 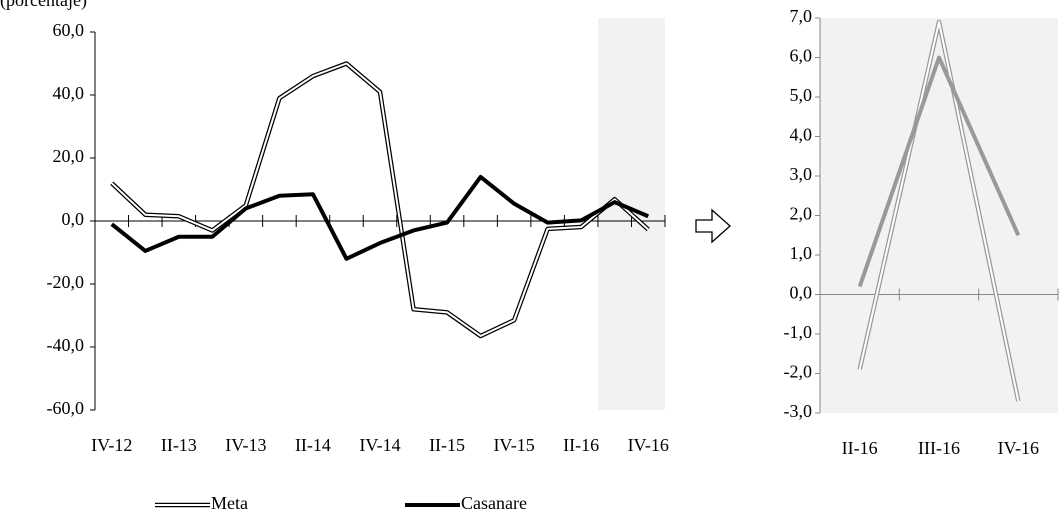 What do you see at coordinates (801, 174) in the screenshot?
I see `y-tick-label: 3,0` at bounding box center [801, 174].